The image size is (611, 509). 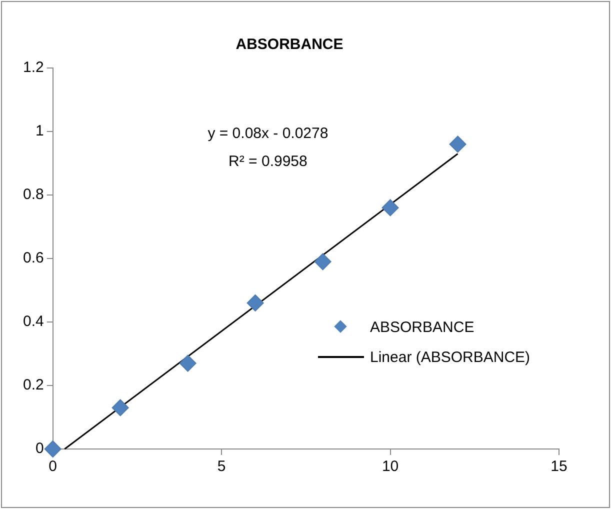 I want to click on x-tick-label: 15, so click(x=559, y=467).